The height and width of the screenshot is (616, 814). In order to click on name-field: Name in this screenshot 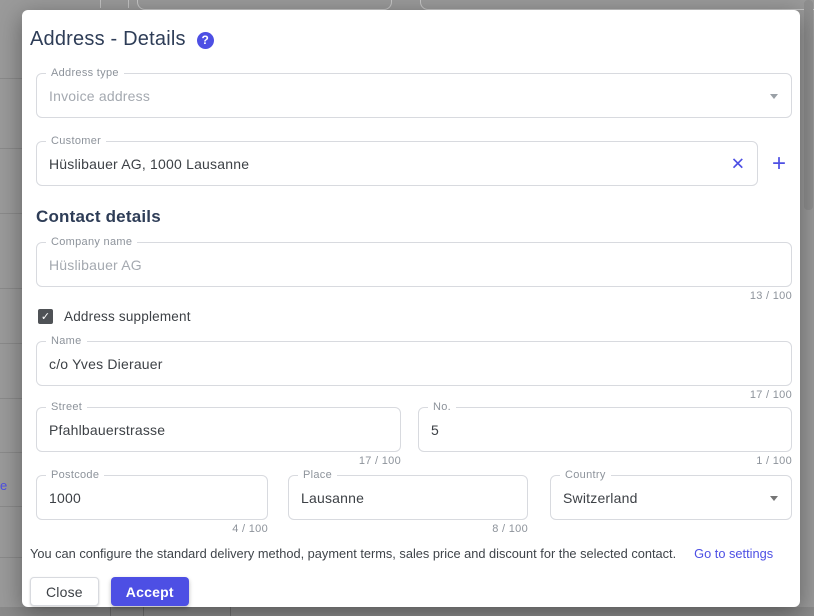, I will do `click(414, 360)`.